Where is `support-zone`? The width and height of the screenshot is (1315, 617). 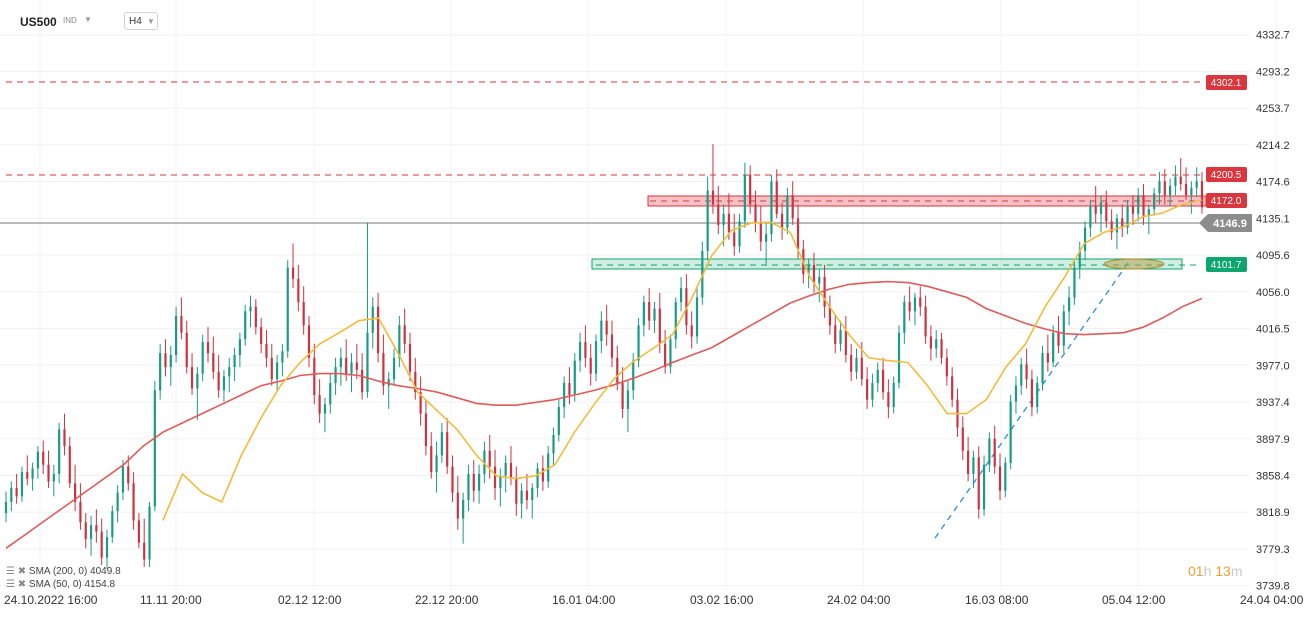 support-zone is located at coordinates (887, 264).